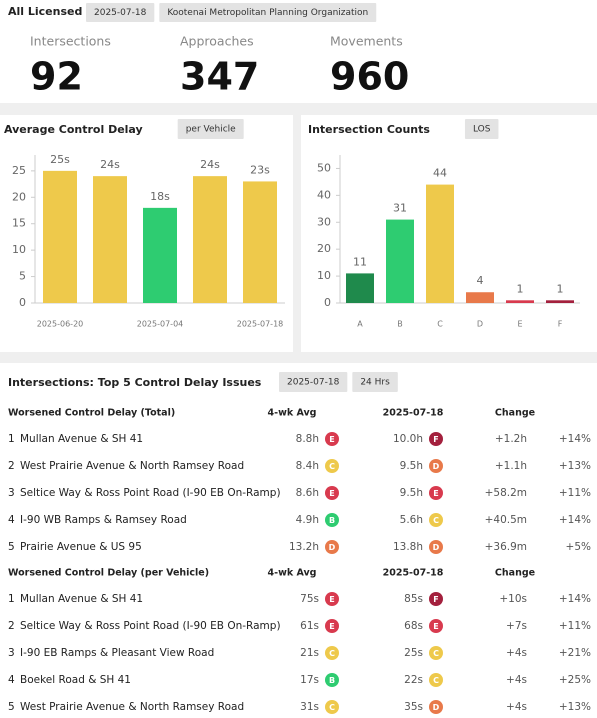  Describe the element at coordinates (332, 466) in the screenshot. I see `avg-grade: C` at that location.